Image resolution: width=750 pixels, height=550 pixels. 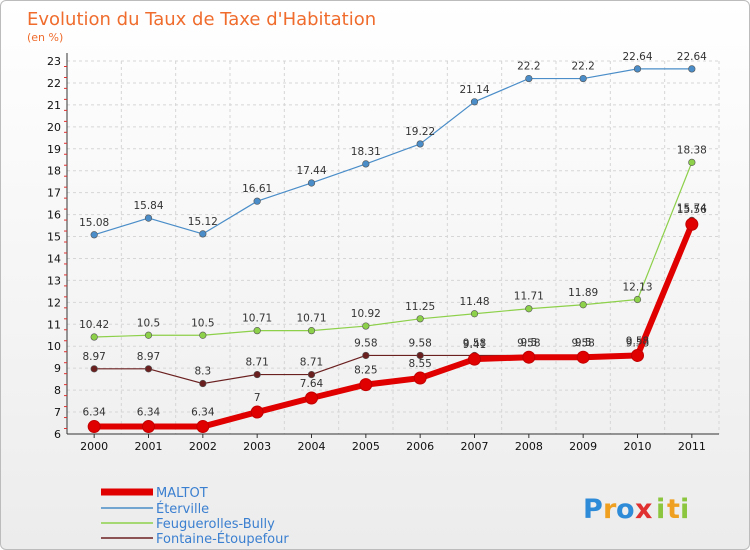 I want to click on data-label: 7, so click(x=257, y=398).